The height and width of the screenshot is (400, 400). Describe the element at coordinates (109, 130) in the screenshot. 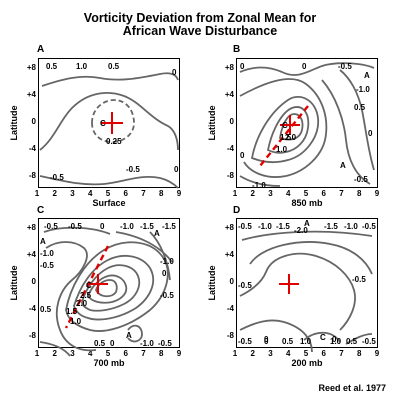

I see `panel-a-contours` at that location.